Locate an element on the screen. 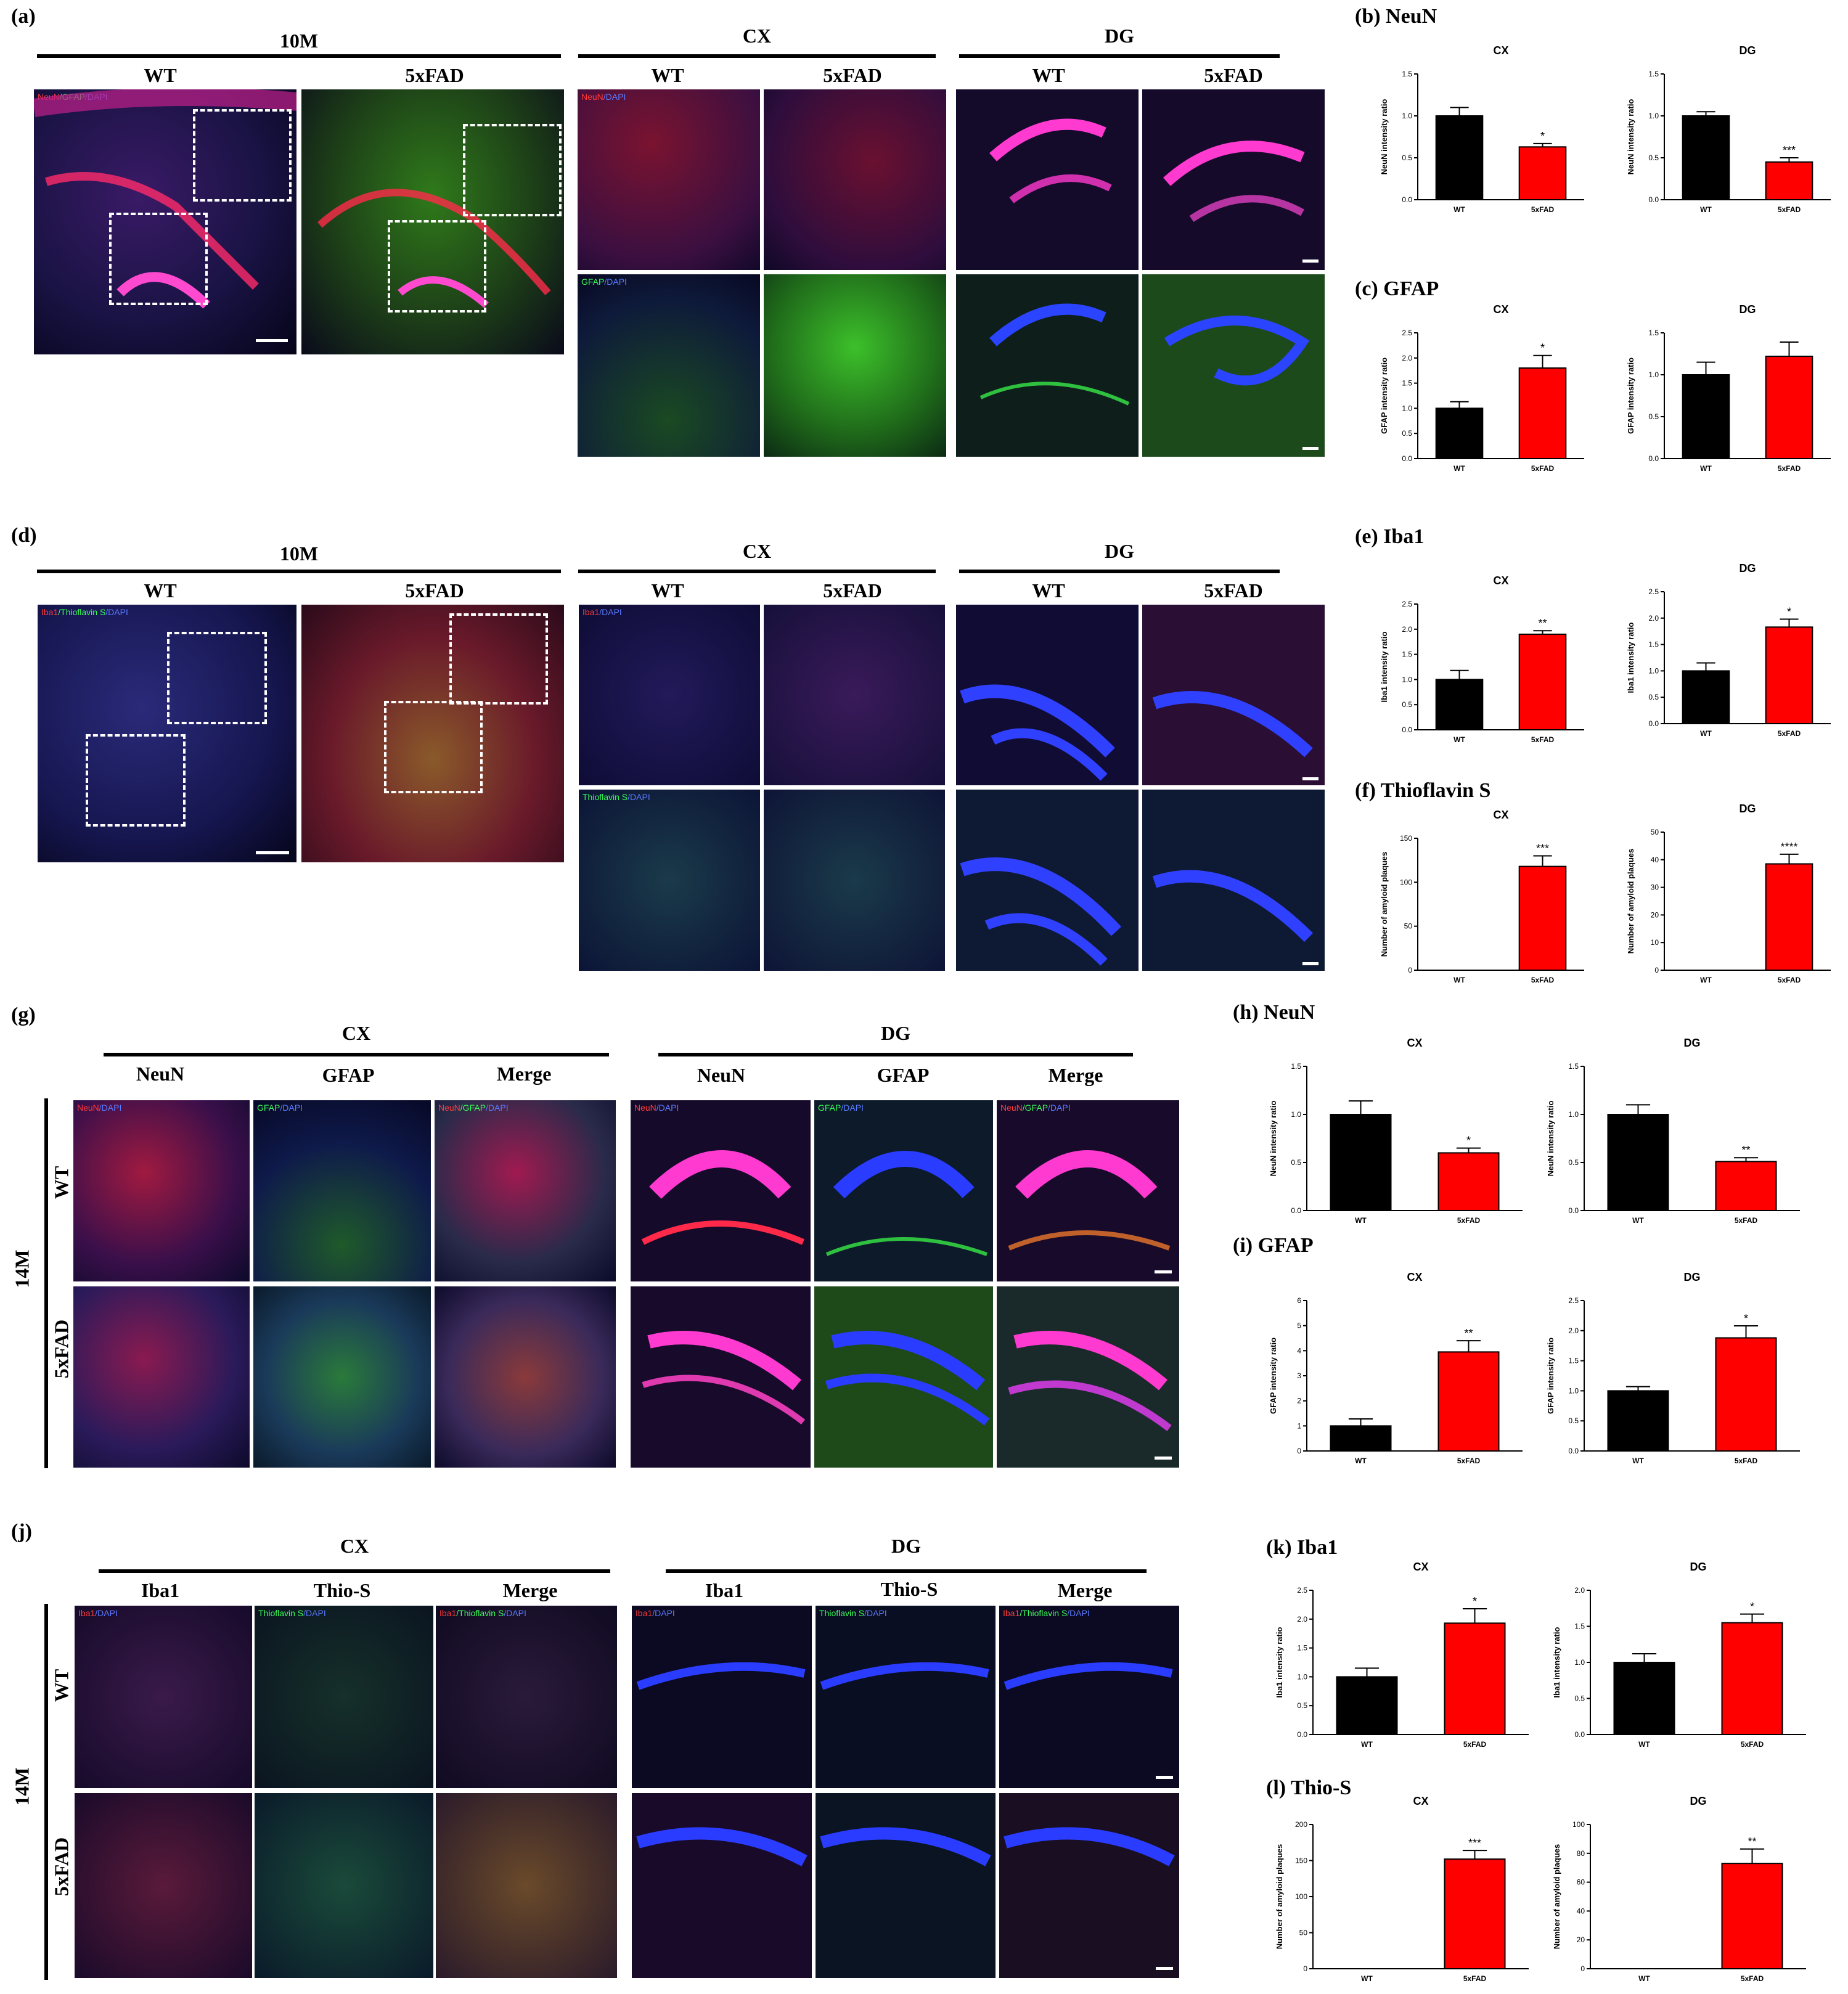 The height and width of the screenshot is (1994, 1848). roi-box-dg is located at coordinates (136, 780).